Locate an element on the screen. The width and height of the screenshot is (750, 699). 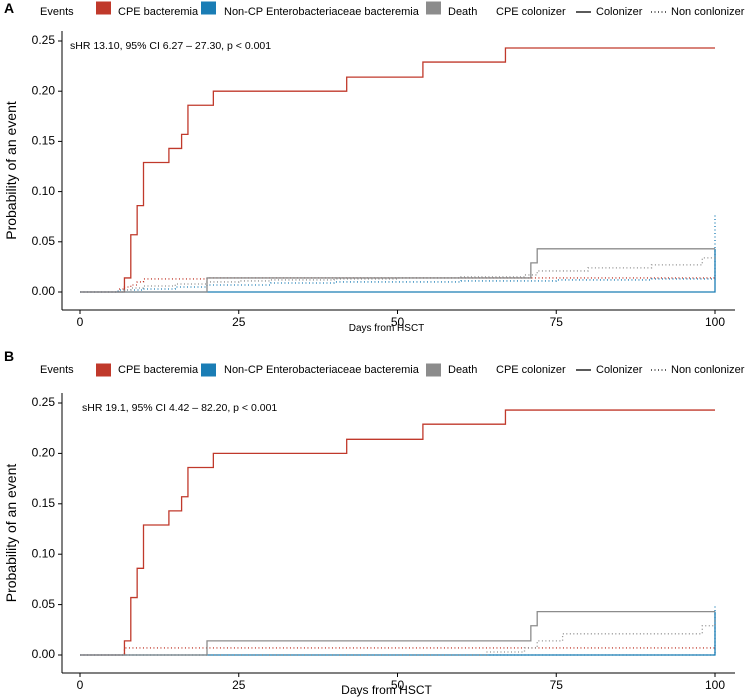
panel-label-a: A is located at coordinates (9, 8).